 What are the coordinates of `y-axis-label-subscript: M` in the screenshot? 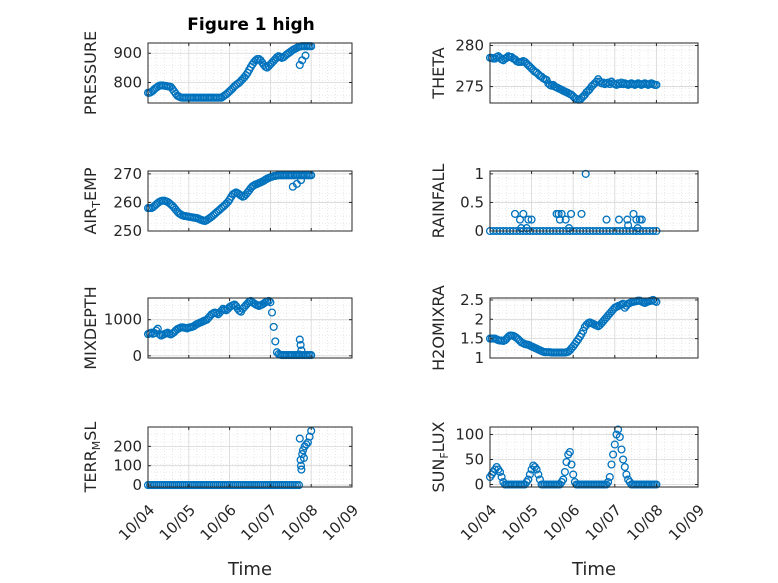 It's located at (96, 446).